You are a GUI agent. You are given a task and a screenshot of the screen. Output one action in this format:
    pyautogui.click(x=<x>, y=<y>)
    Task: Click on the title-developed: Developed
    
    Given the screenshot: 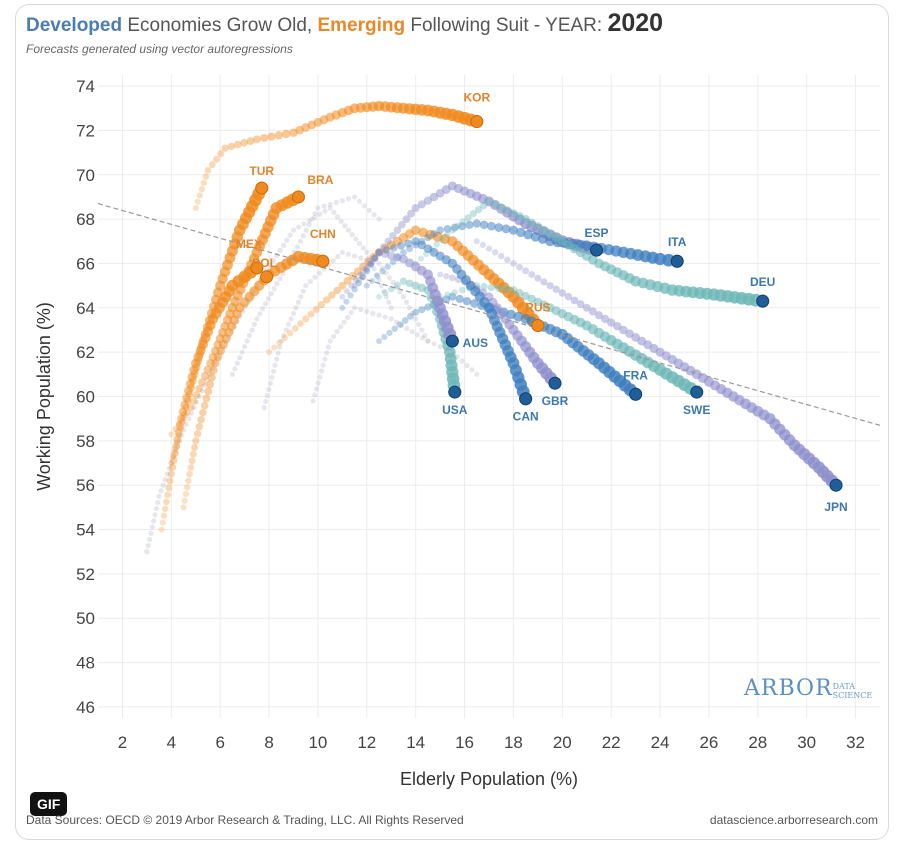 What is the action you would take?
    pyautogui.click(x=74, y=25)
    